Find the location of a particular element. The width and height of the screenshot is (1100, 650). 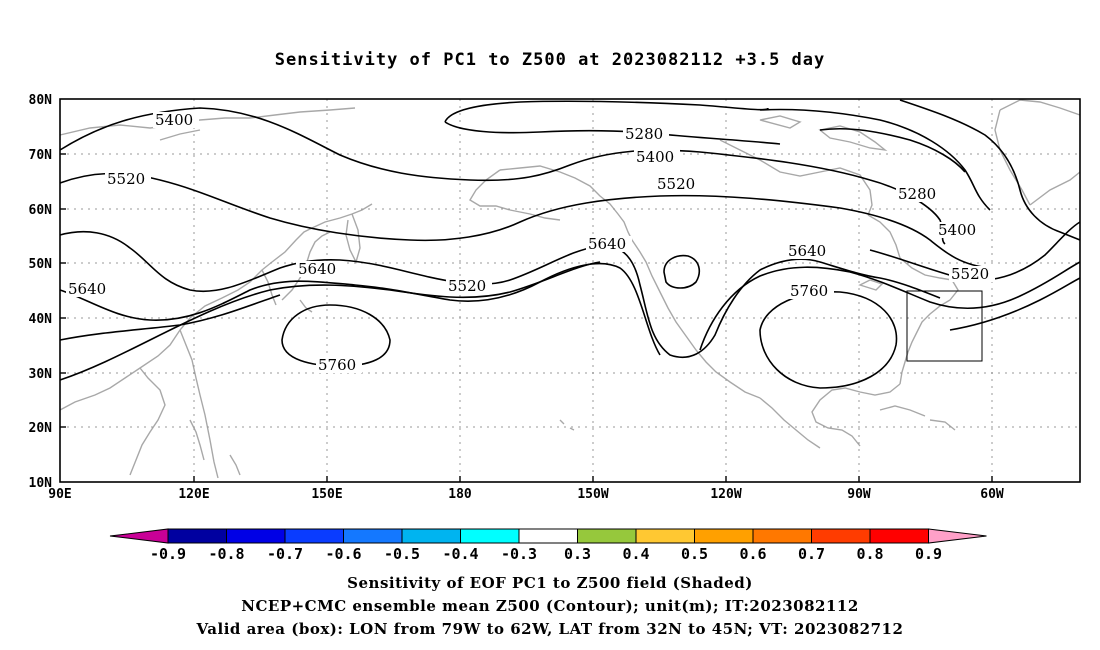

lat-label: 10N is located at coordinates (41, 483).